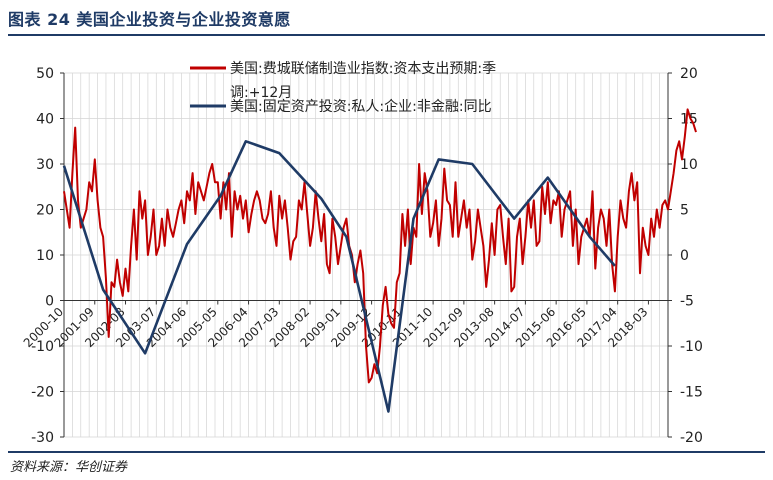  I want to click on y-right-tick-label: -15, so click(691, 393).